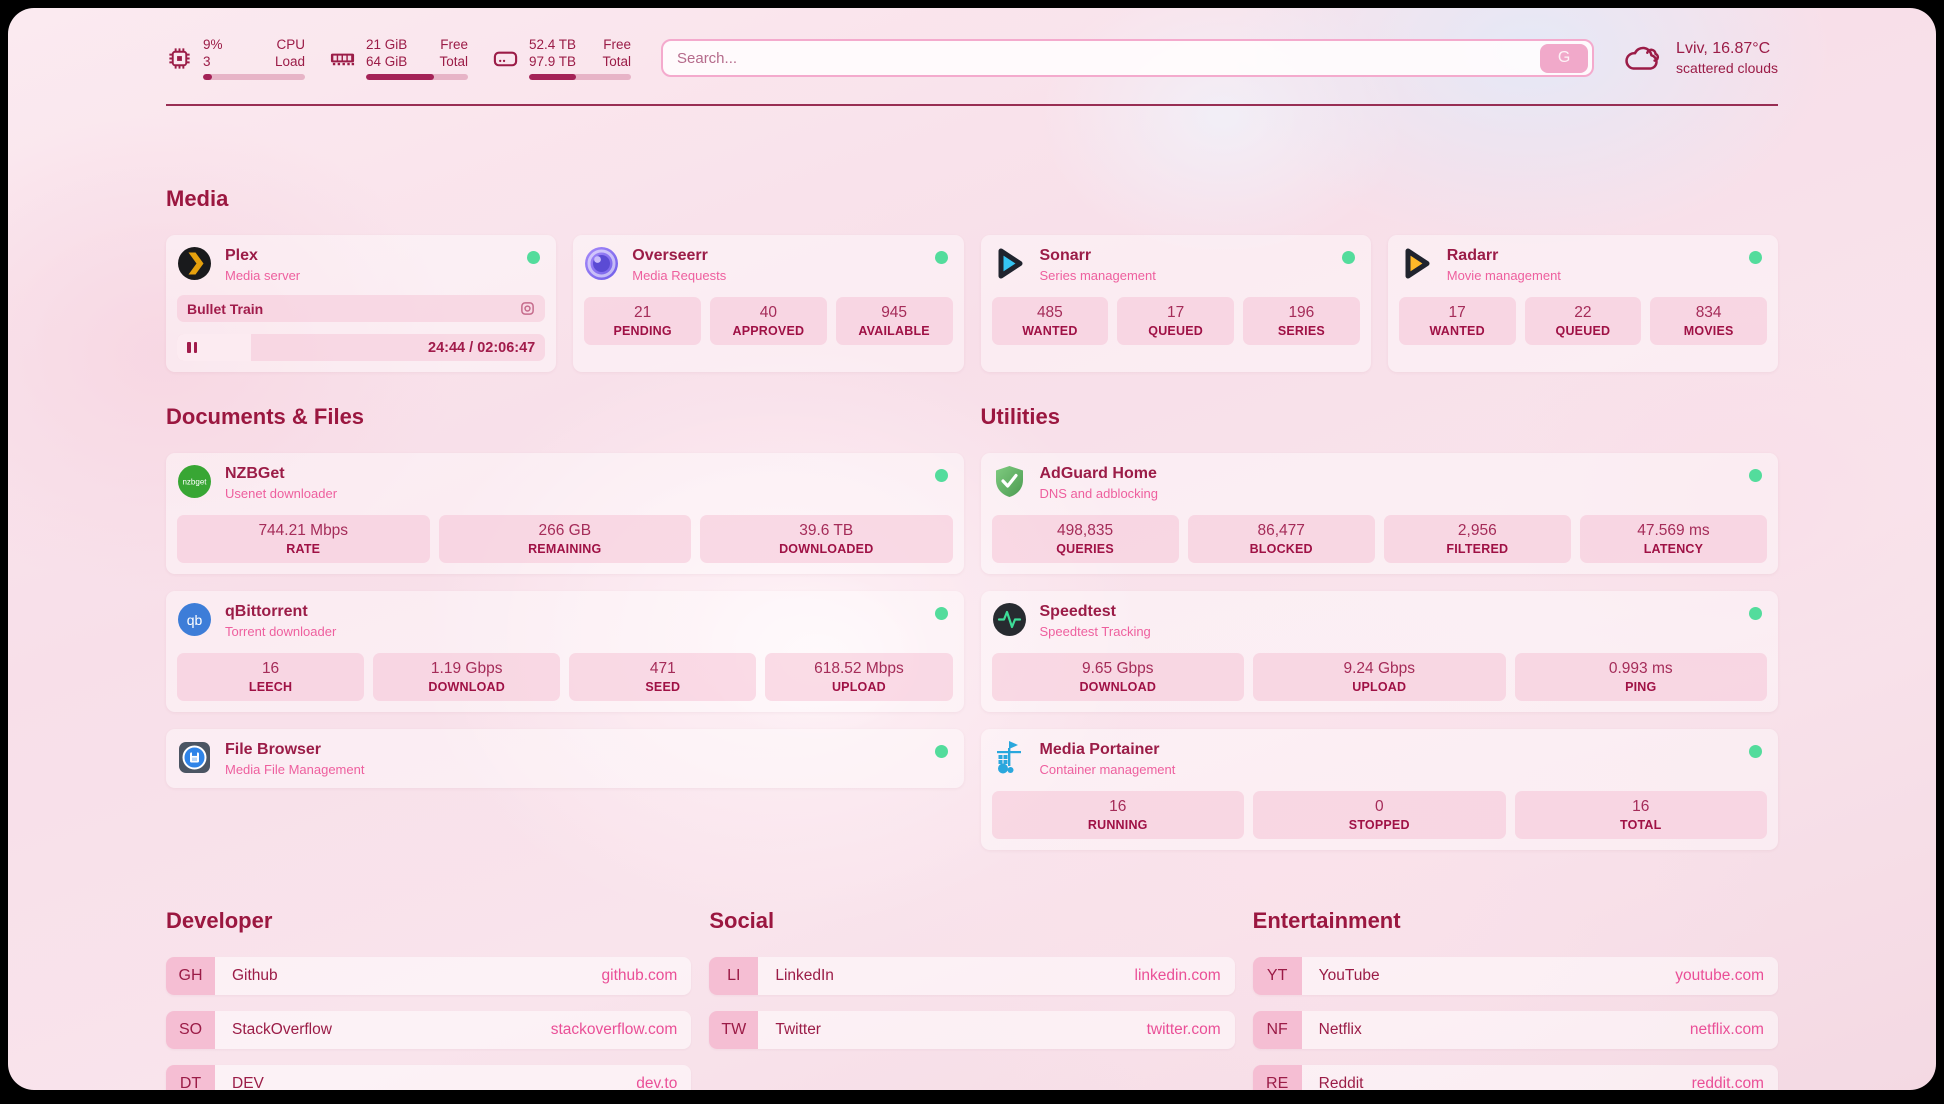  Describe the element at coordinates (1723, 48) in the screenshot. I see `weather-location: Lviv, 16.87°C` at that location.